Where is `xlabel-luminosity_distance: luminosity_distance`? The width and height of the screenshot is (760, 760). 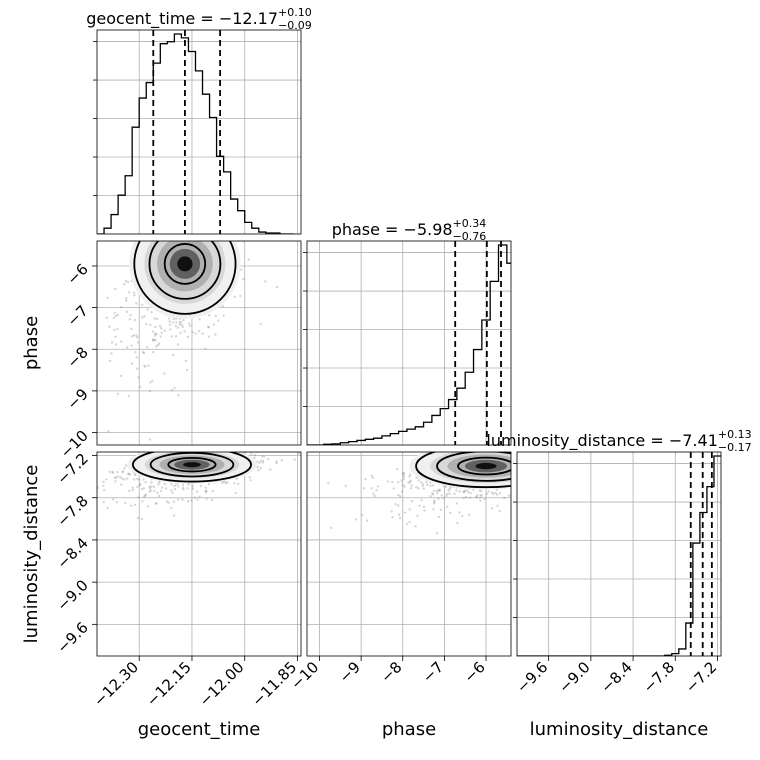
xlabel-luminosity_distance: luminosity_distance is located at coordinates (619, 729).